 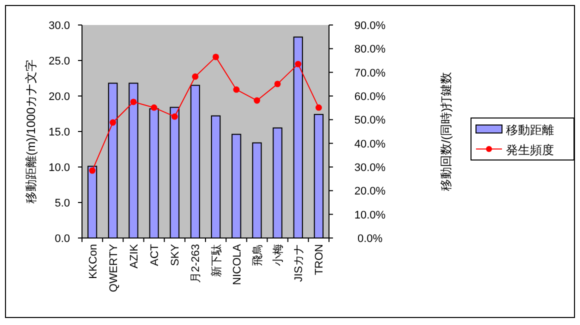 What do you see at coordinates (62, 239) in the screenshot?
I see `y-tick-label: 0.0` at bounding box center [62, 239].